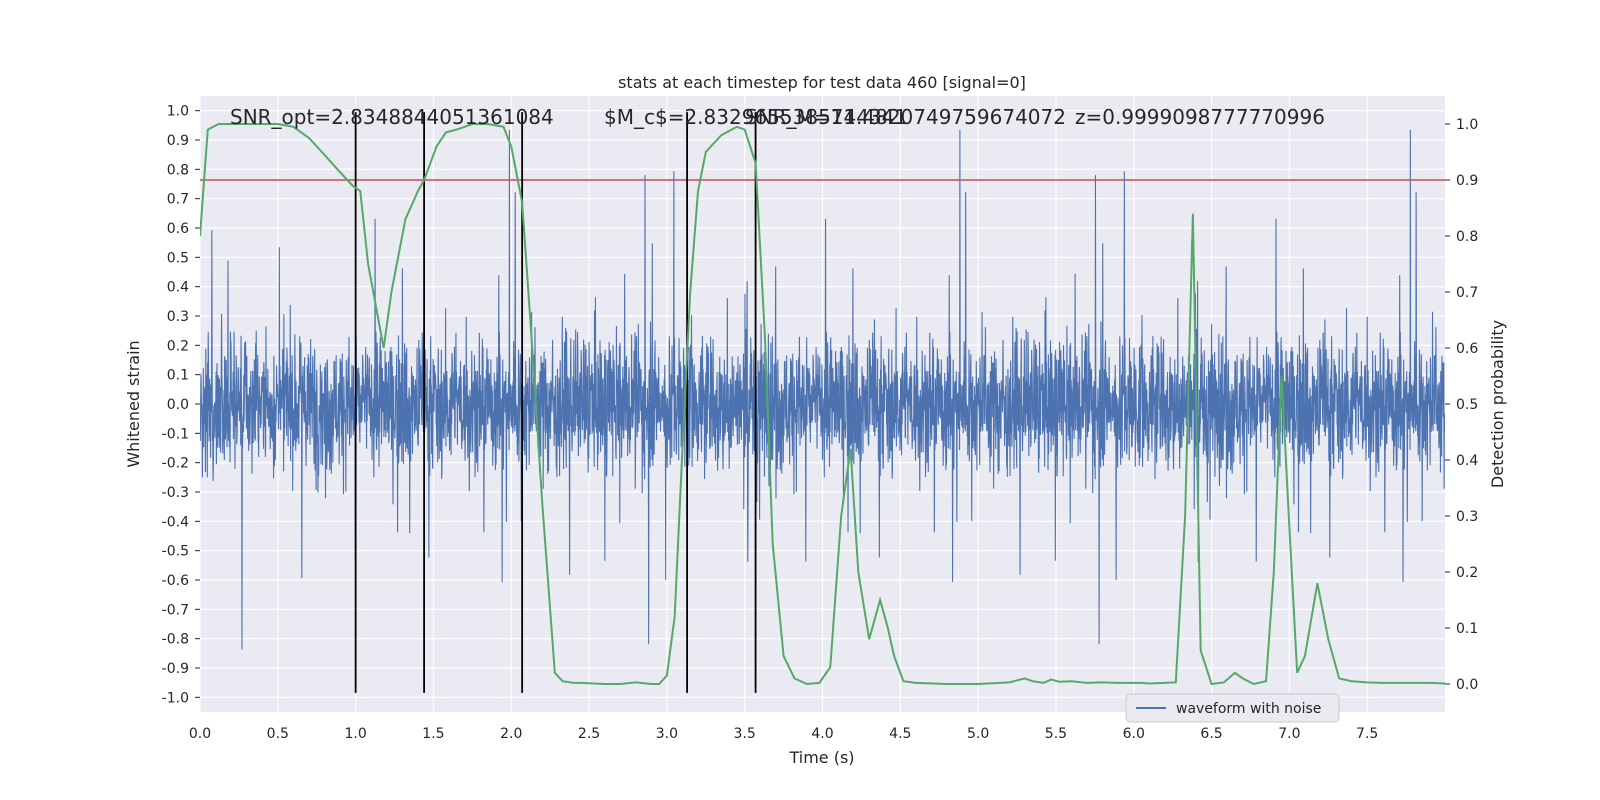 The height and width of the screenshot is (800, 1600). I want to click on x-tick-label: 4.5, so click(900, 734).